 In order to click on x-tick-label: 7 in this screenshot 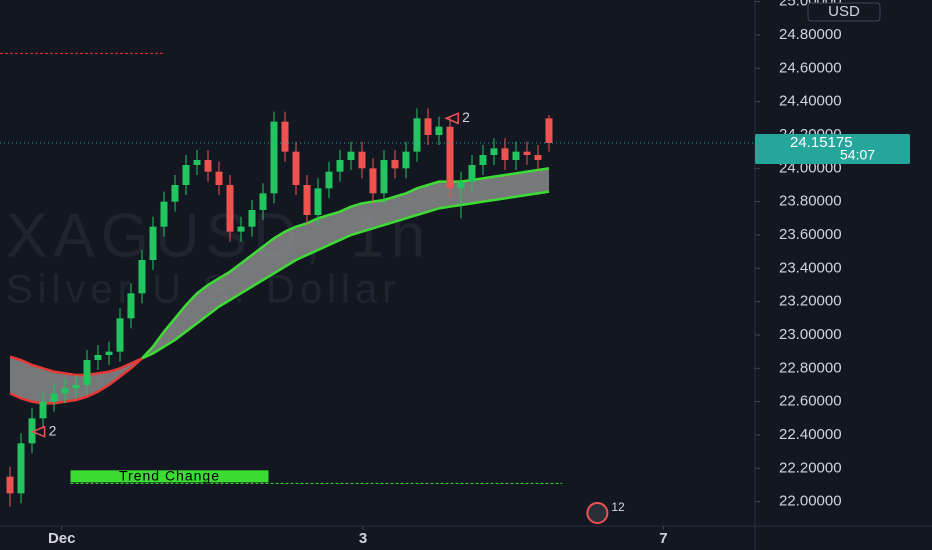, I will do `click(663, 538)`.